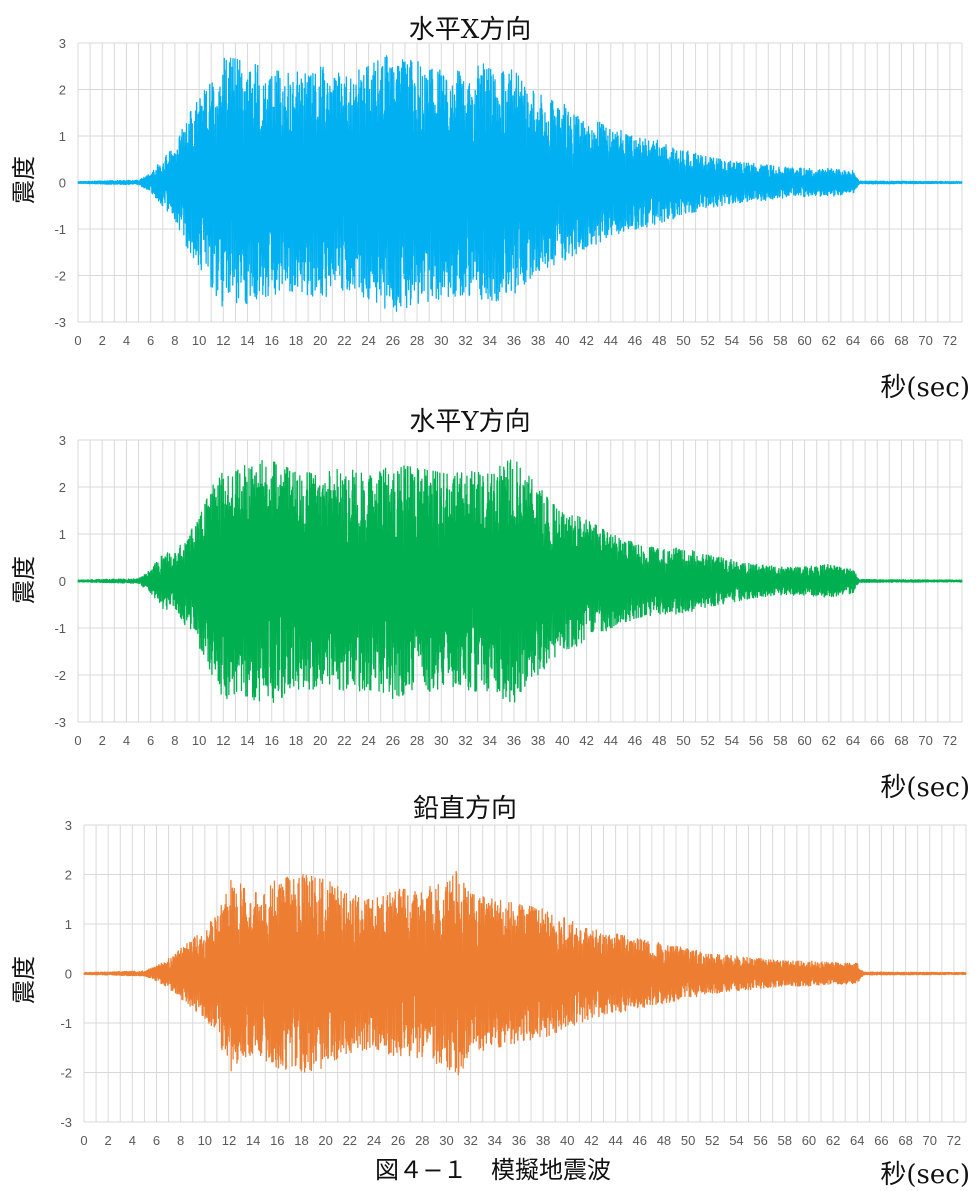 The width and height of the screenshot is (976, 1191). I want to click on x-tick-label: 72, so click(954, 1140).